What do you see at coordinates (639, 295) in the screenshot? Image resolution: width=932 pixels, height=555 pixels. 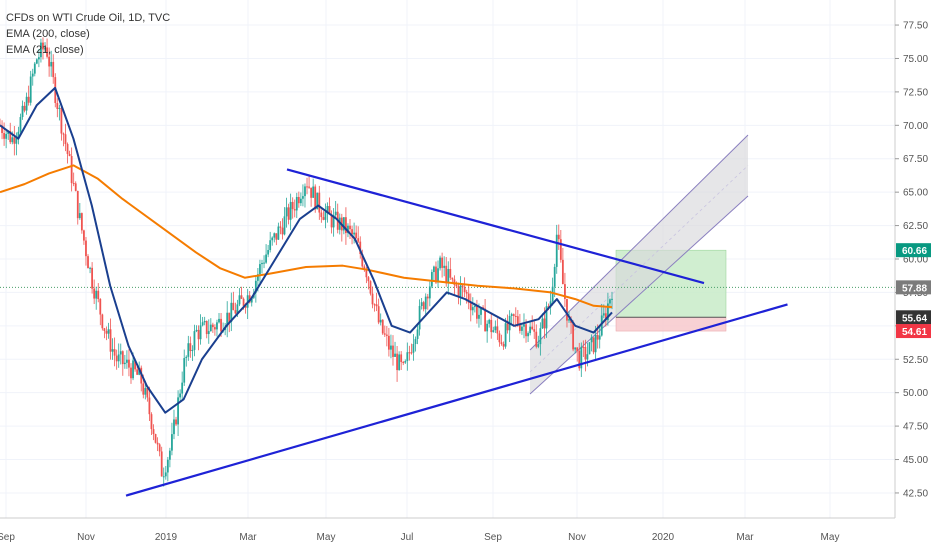 I see `channel-lower-line` at bounding box center [639, 295].